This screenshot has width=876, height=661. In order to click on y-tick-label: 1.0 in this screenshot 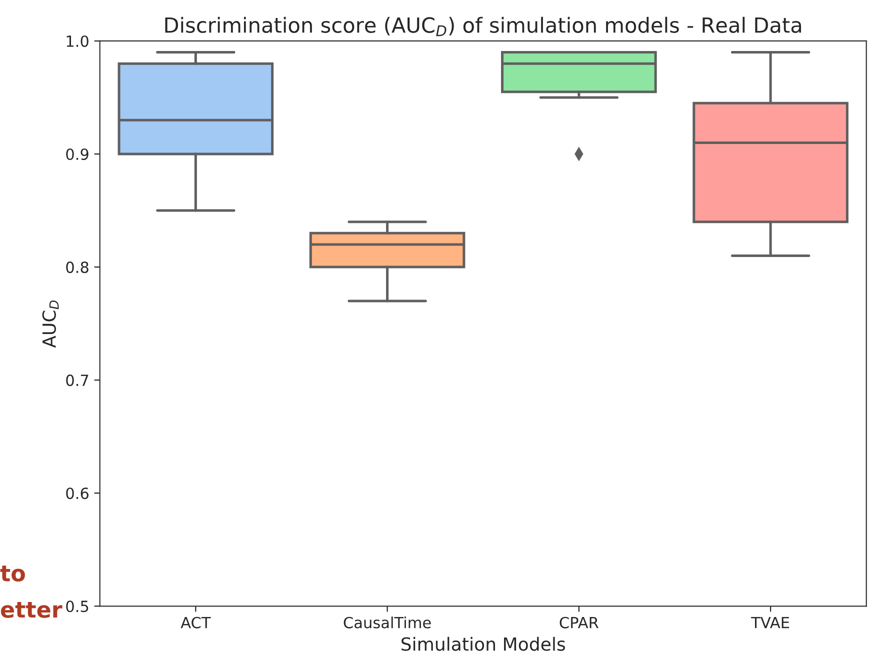, I will do `click(77, 41)`.